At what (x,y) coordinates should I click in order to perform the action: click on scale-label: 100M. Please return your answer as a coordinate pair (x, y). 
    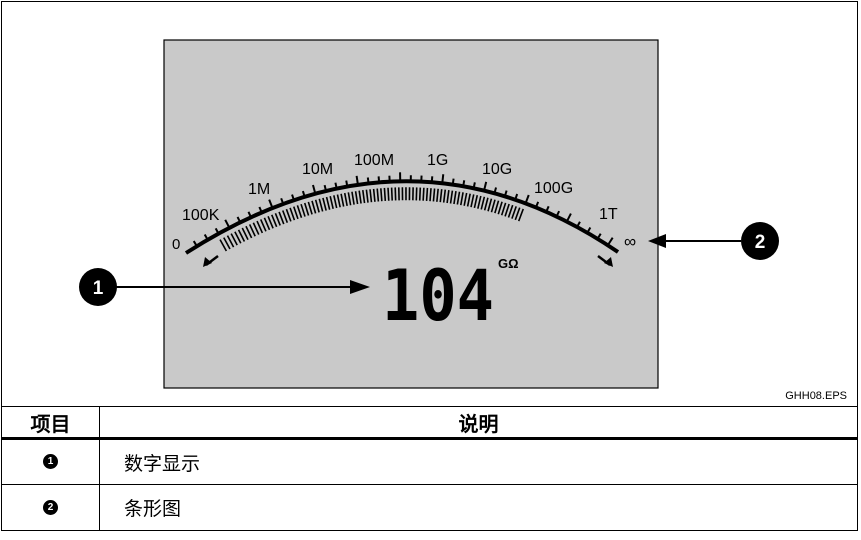
    Looking at the image, I should click on (374, 160).